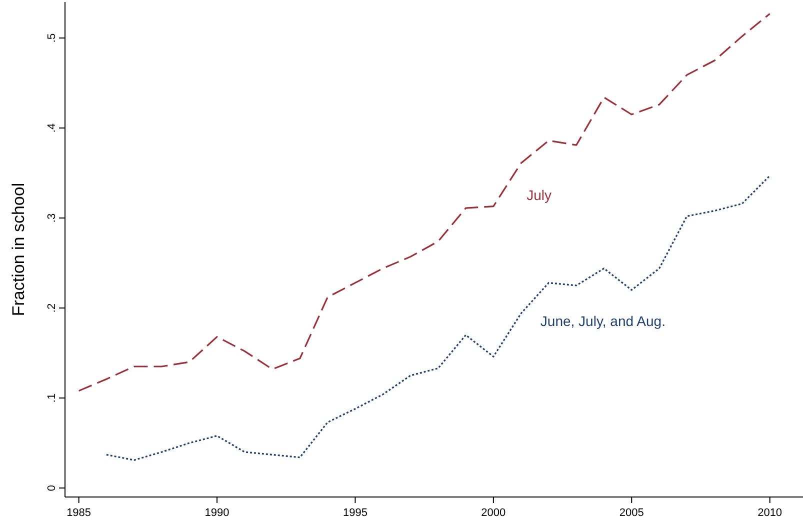 This screenshot has width=803, height=525. Describe the element at coordinates (493, 513) in the screenshot. I see `x-tick-label: 2000` at that location.